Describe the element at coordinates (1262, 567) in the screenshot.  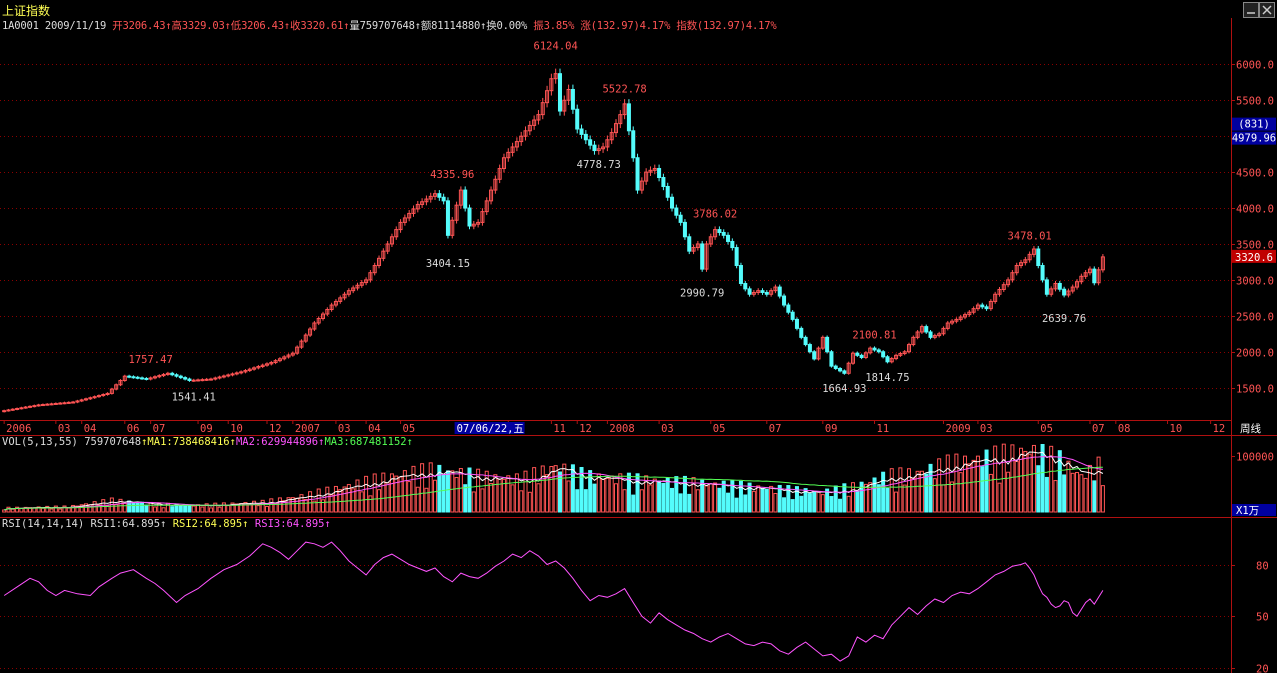
I see `rsi-tick-label: 80` at that location.